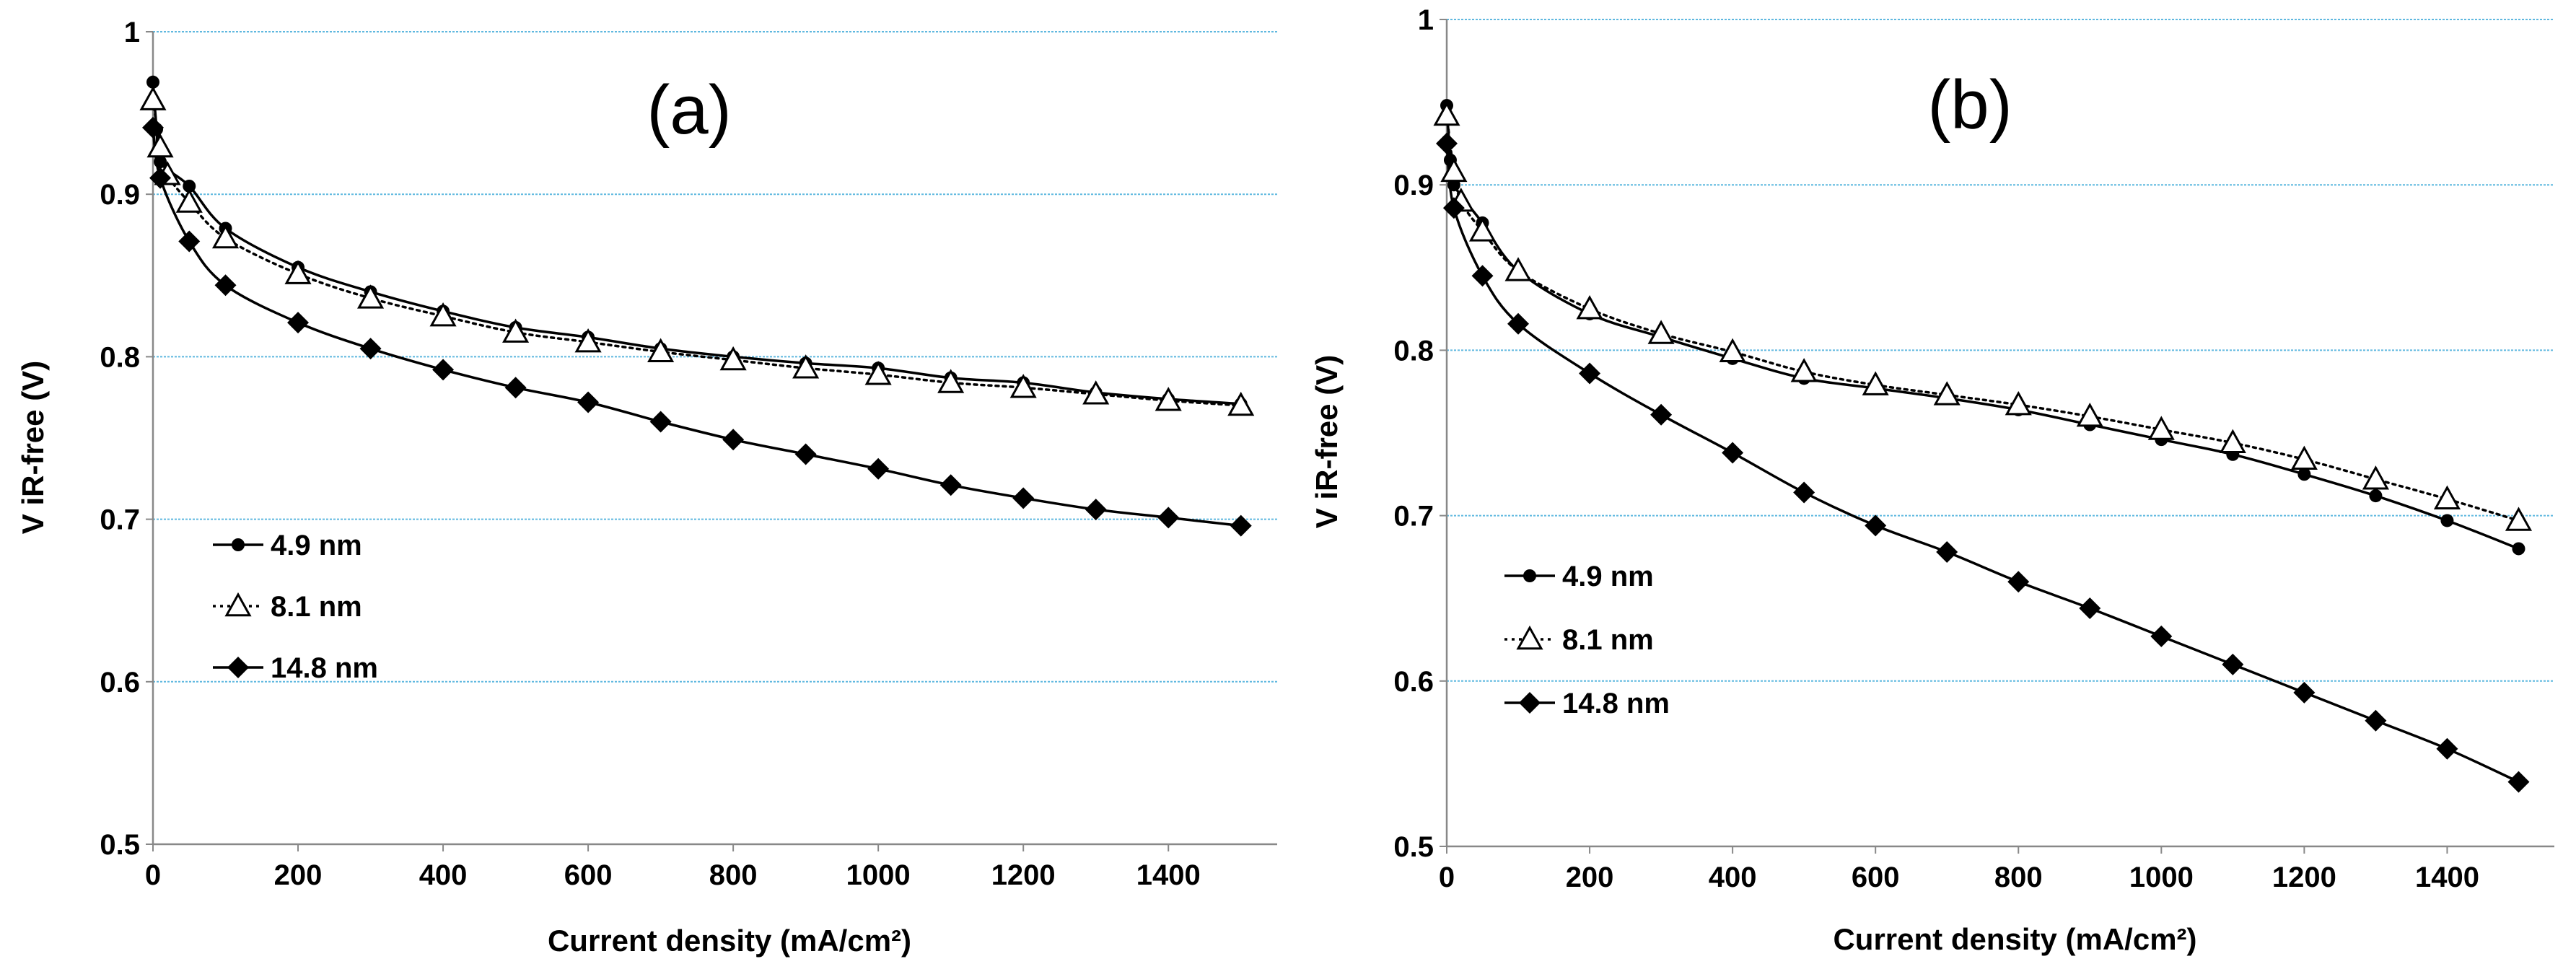  I want to click on y-tick-label-a-2: 0.7, so click(120, 520).